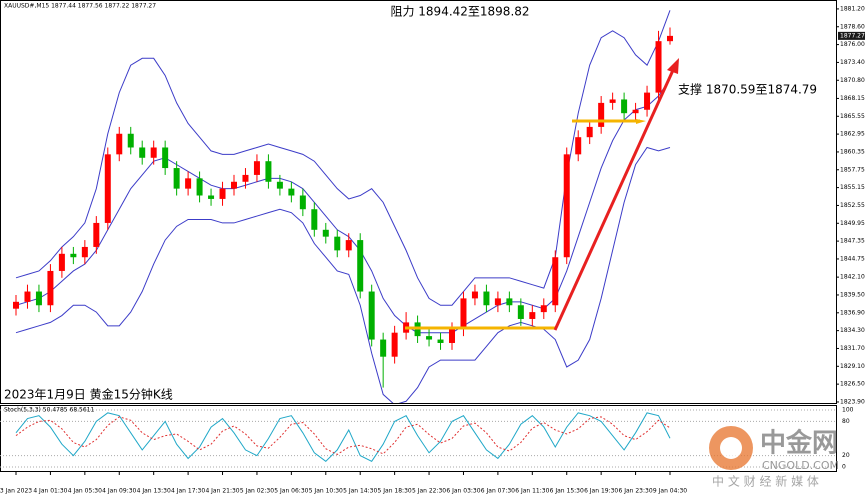 This screenshot has height=501, width=865. I want to click on x-tick-label: 5 Jan 18:30, so click(395, 491).